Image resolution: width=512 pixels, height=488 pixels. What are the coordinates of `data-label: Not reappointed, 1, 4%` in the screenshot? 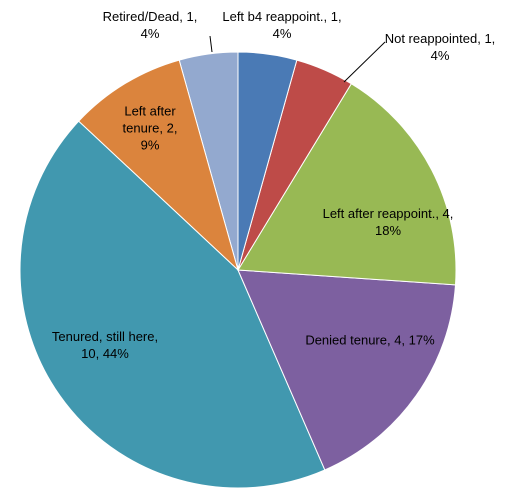 It's located at (440, 47).